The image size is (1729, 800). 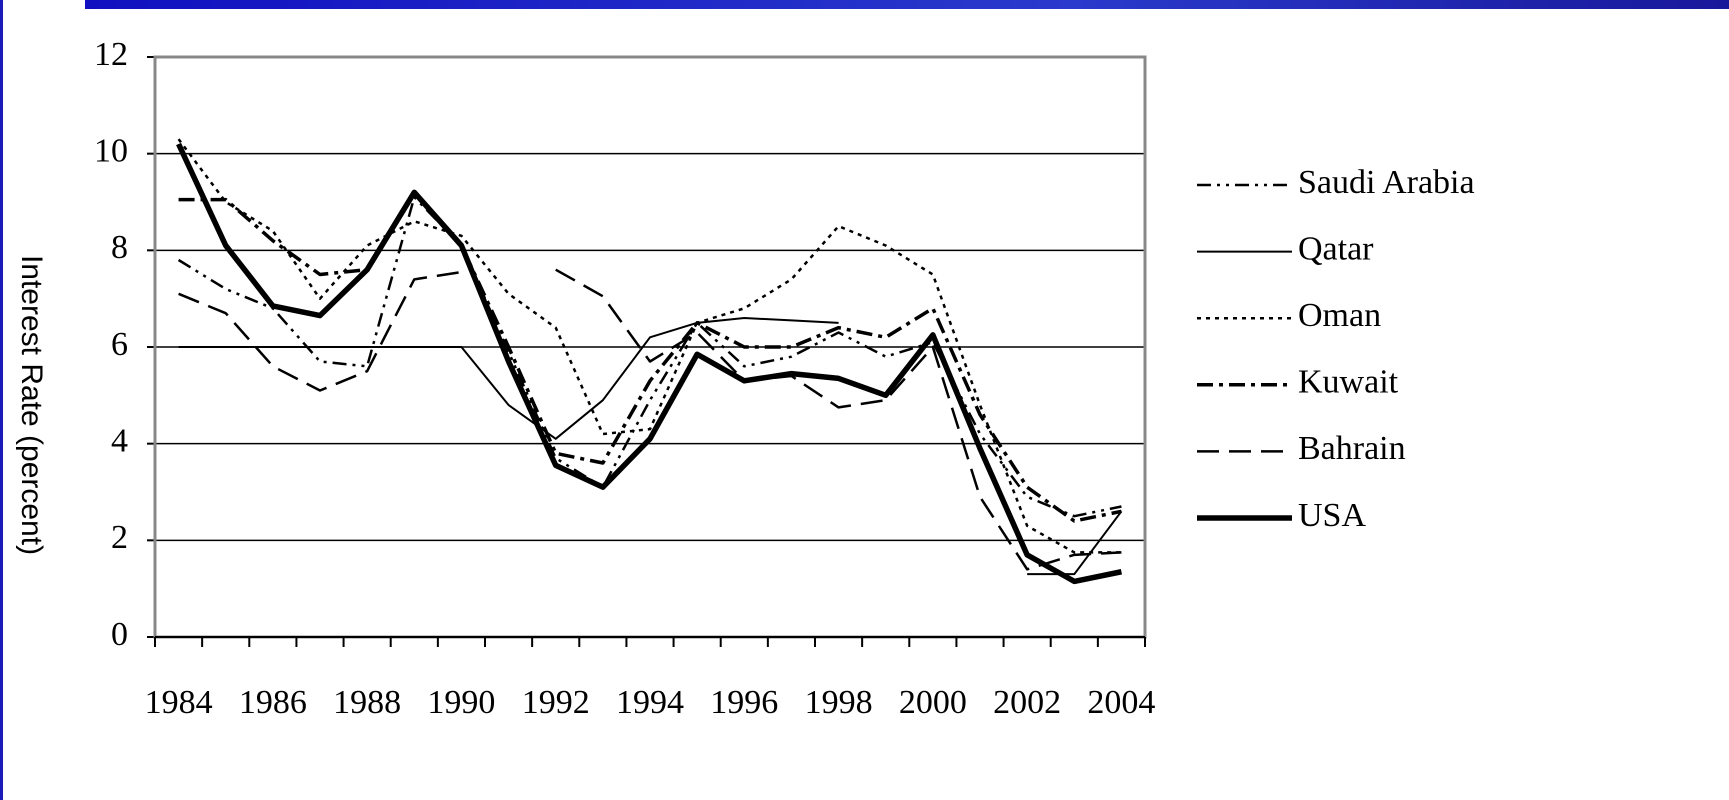 I want to click on x-tick-label: 1986, so click(x=273, y=702).